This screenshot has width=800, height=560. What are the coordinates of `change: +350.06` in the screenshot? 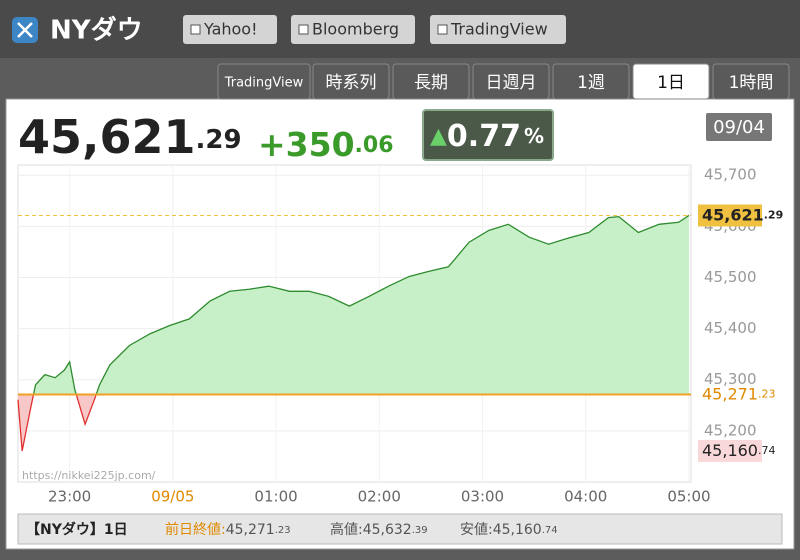 It's located at (326, 144).